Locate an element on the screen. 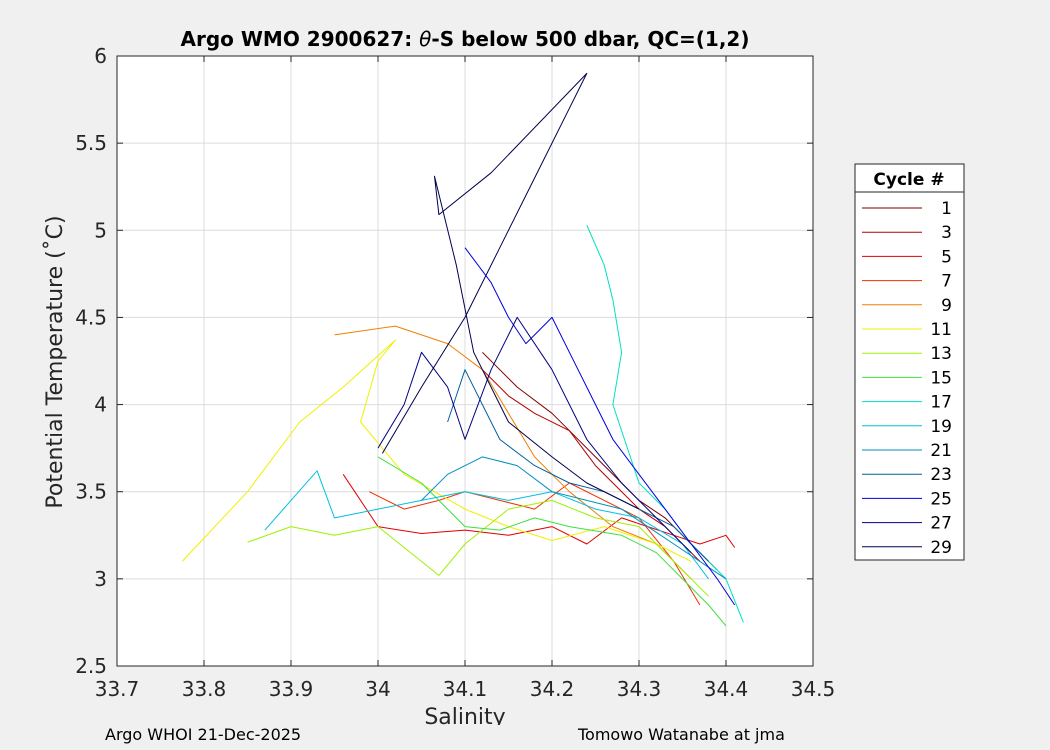  legend-label: 13 is located at coordinates (941, 354).